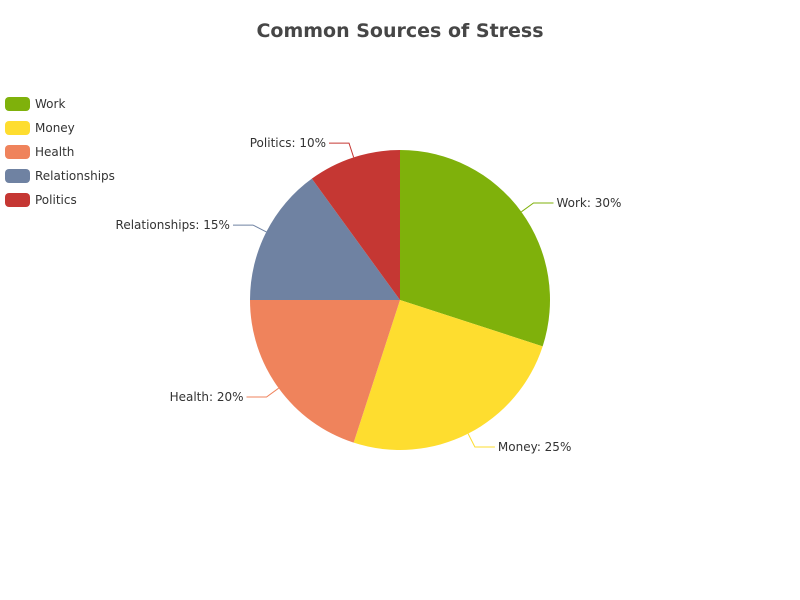  I want to click on legend-label-relationships: Relationships, so click(75, 176).